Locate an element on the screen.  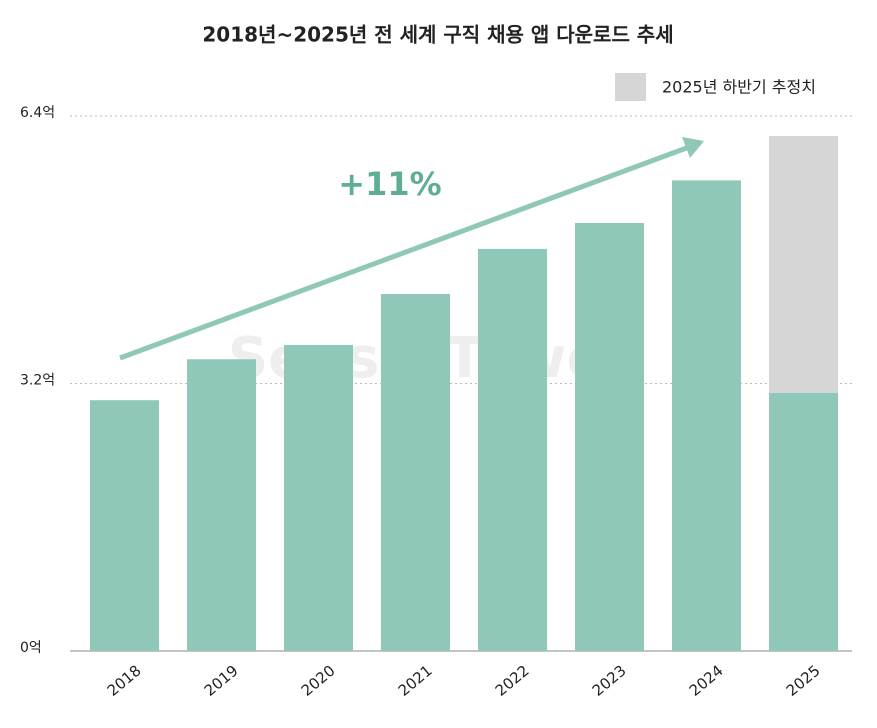
x-tick-label: 2018 is located at coordinates (124, 680).